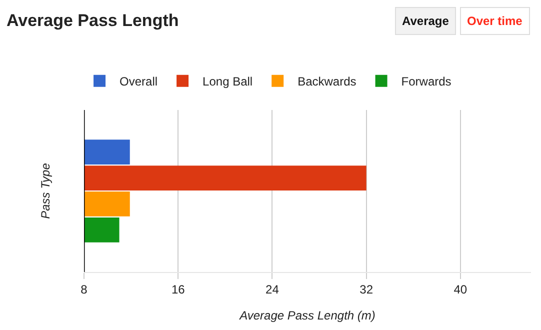 The width and height of the screenshot is (541, 330). Describe the element at coordinates (92, 20) in the screenshot. I see `chart-title: Average Pass Length` at that location.